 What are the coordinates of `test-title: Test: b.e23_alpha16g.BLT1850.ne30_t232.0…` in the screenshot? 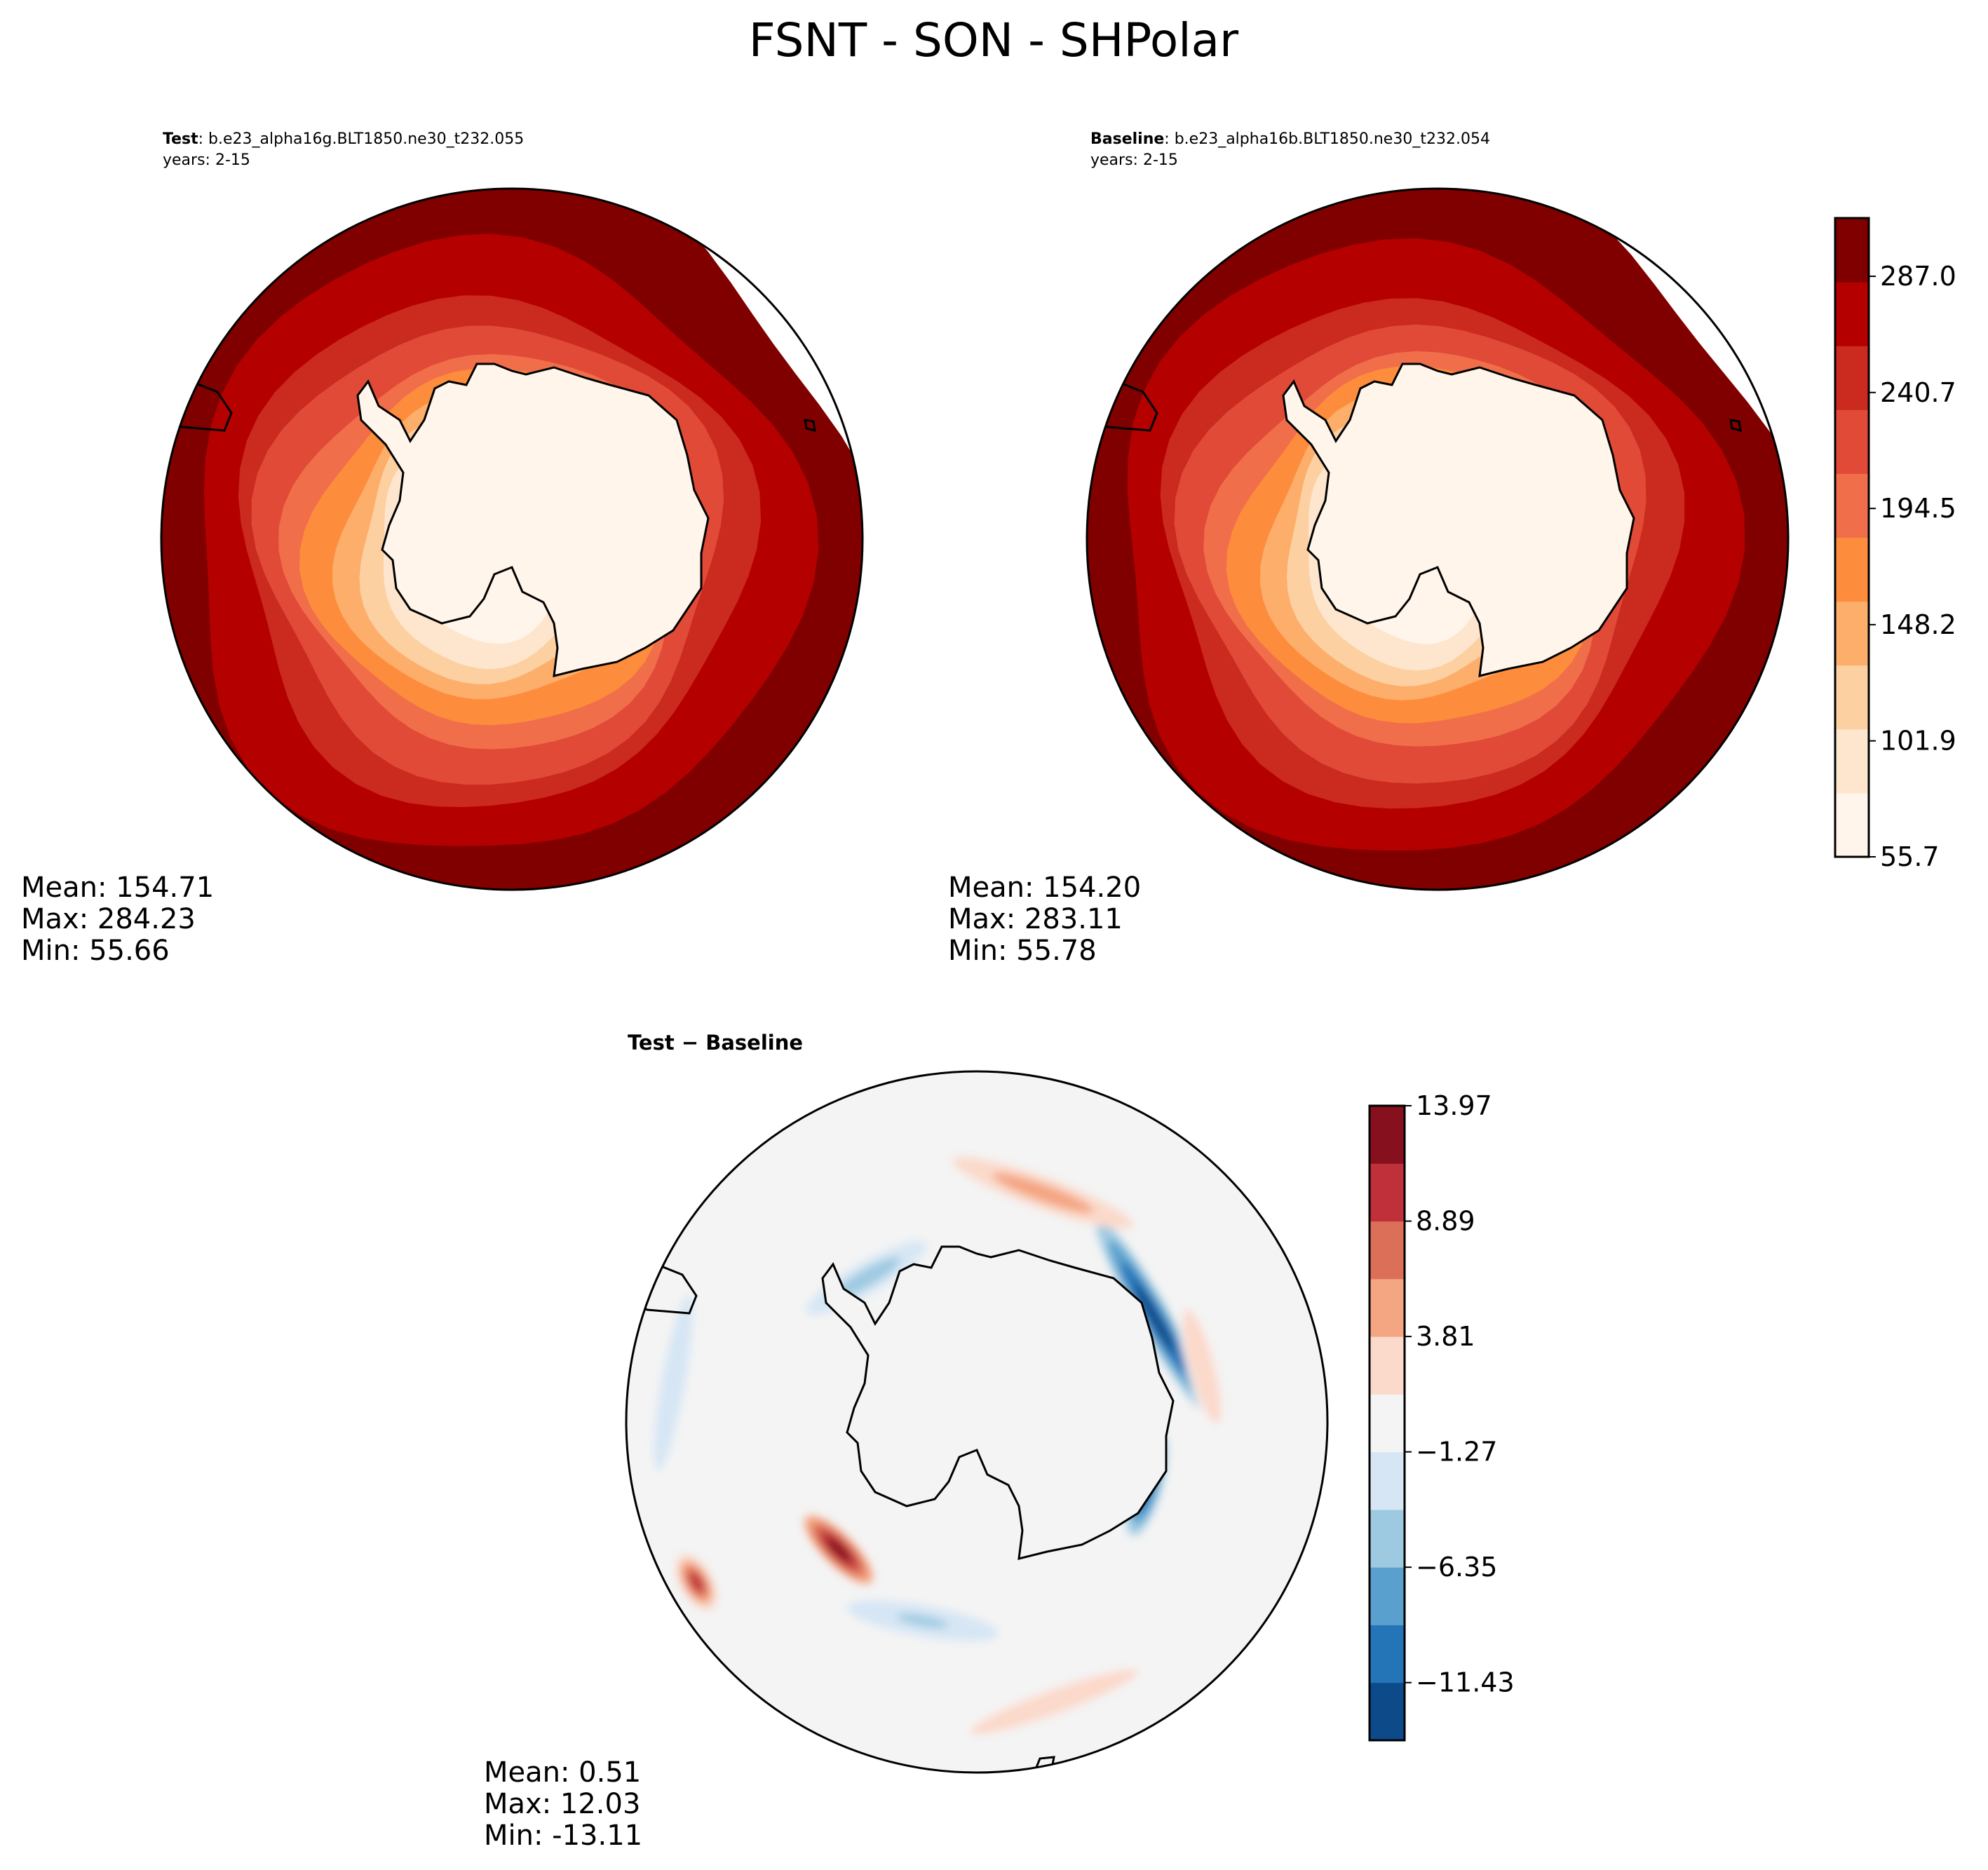 It's located at (343, 139).